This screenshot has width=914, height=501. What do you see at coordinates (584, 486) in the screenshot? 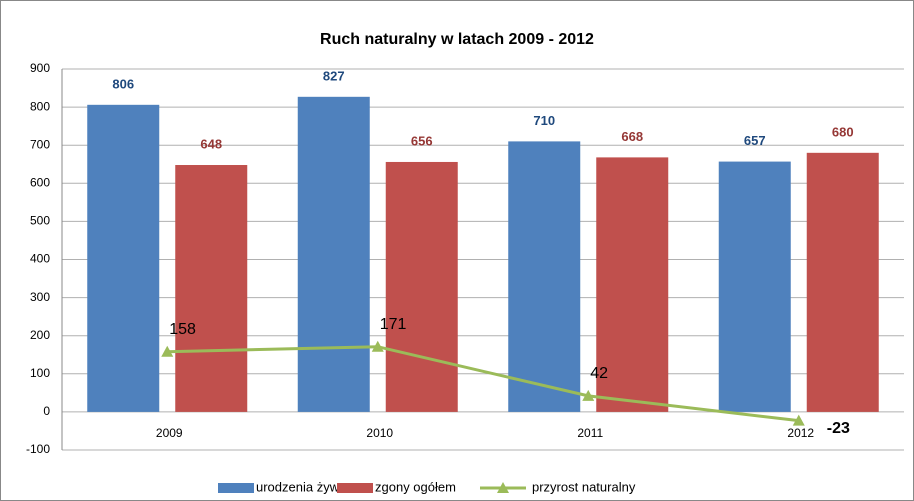
I see `legend-label: przyrost naturalny` at bounding box center [584, 486].